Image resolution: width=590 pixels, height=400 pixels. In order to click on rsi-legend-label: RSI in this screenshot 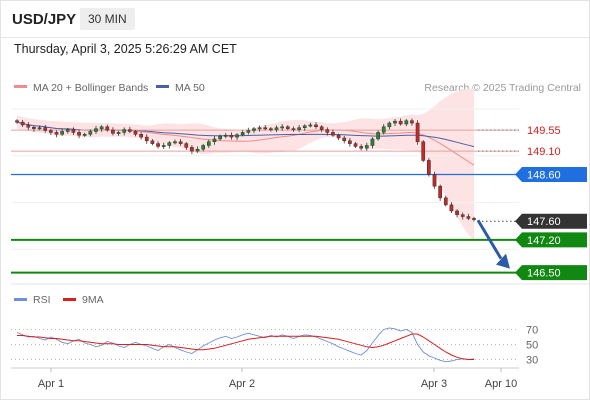, I will do `click(42, 300)`.